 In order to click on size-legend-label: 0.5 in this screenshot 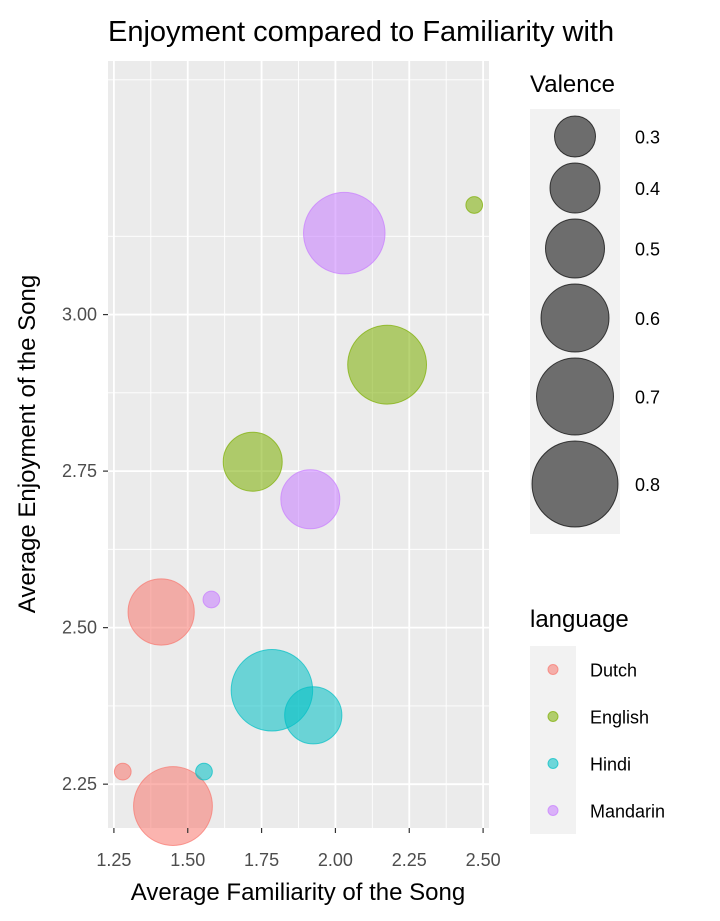, I will do `click(647, 250)`.